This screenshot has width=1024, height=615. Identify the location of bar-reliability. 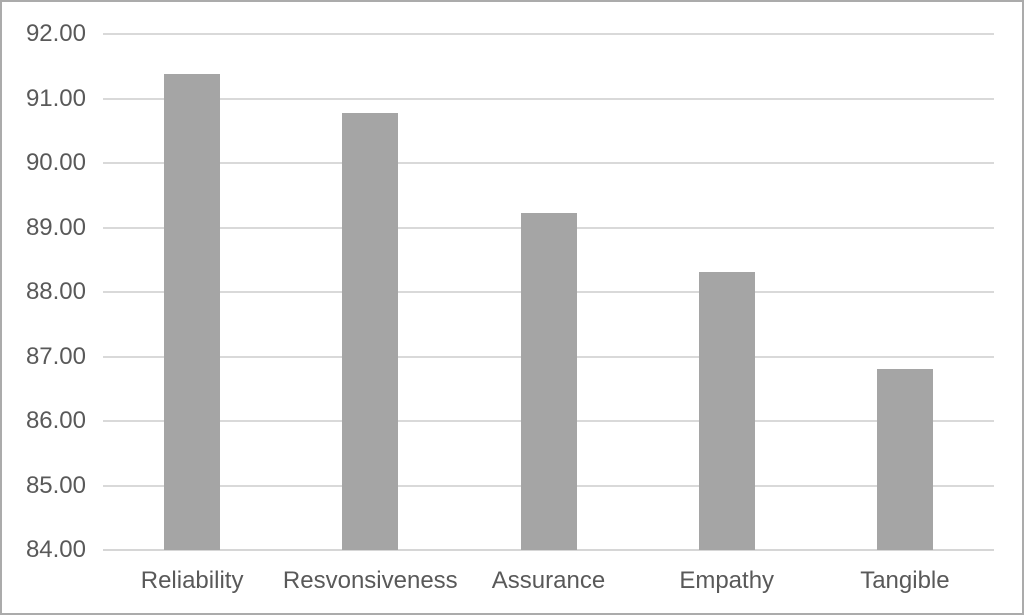
(192, 311).